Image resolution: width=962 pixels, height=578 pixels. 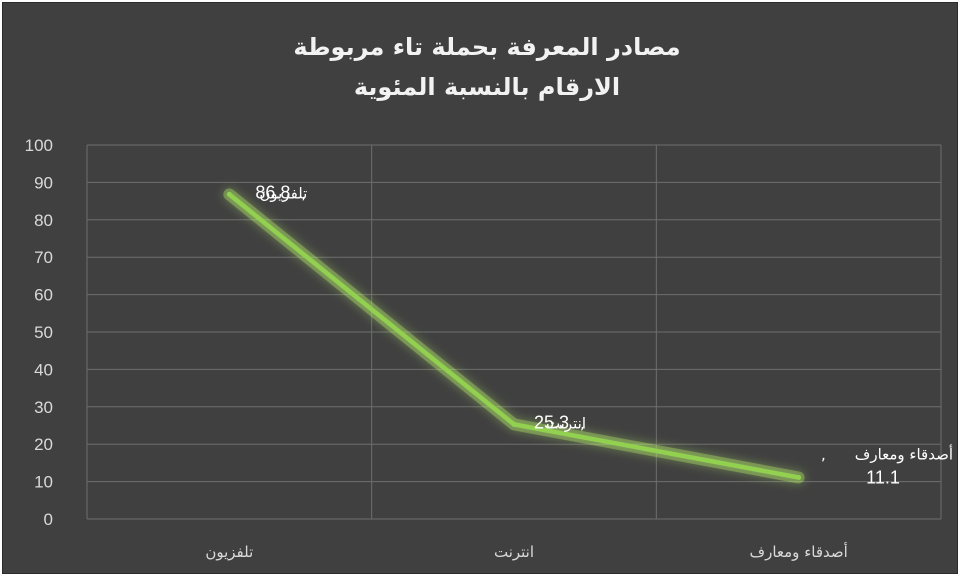 I want to click on data-label: 86.8 ,تلفزيون, so click(x=281, y=192).